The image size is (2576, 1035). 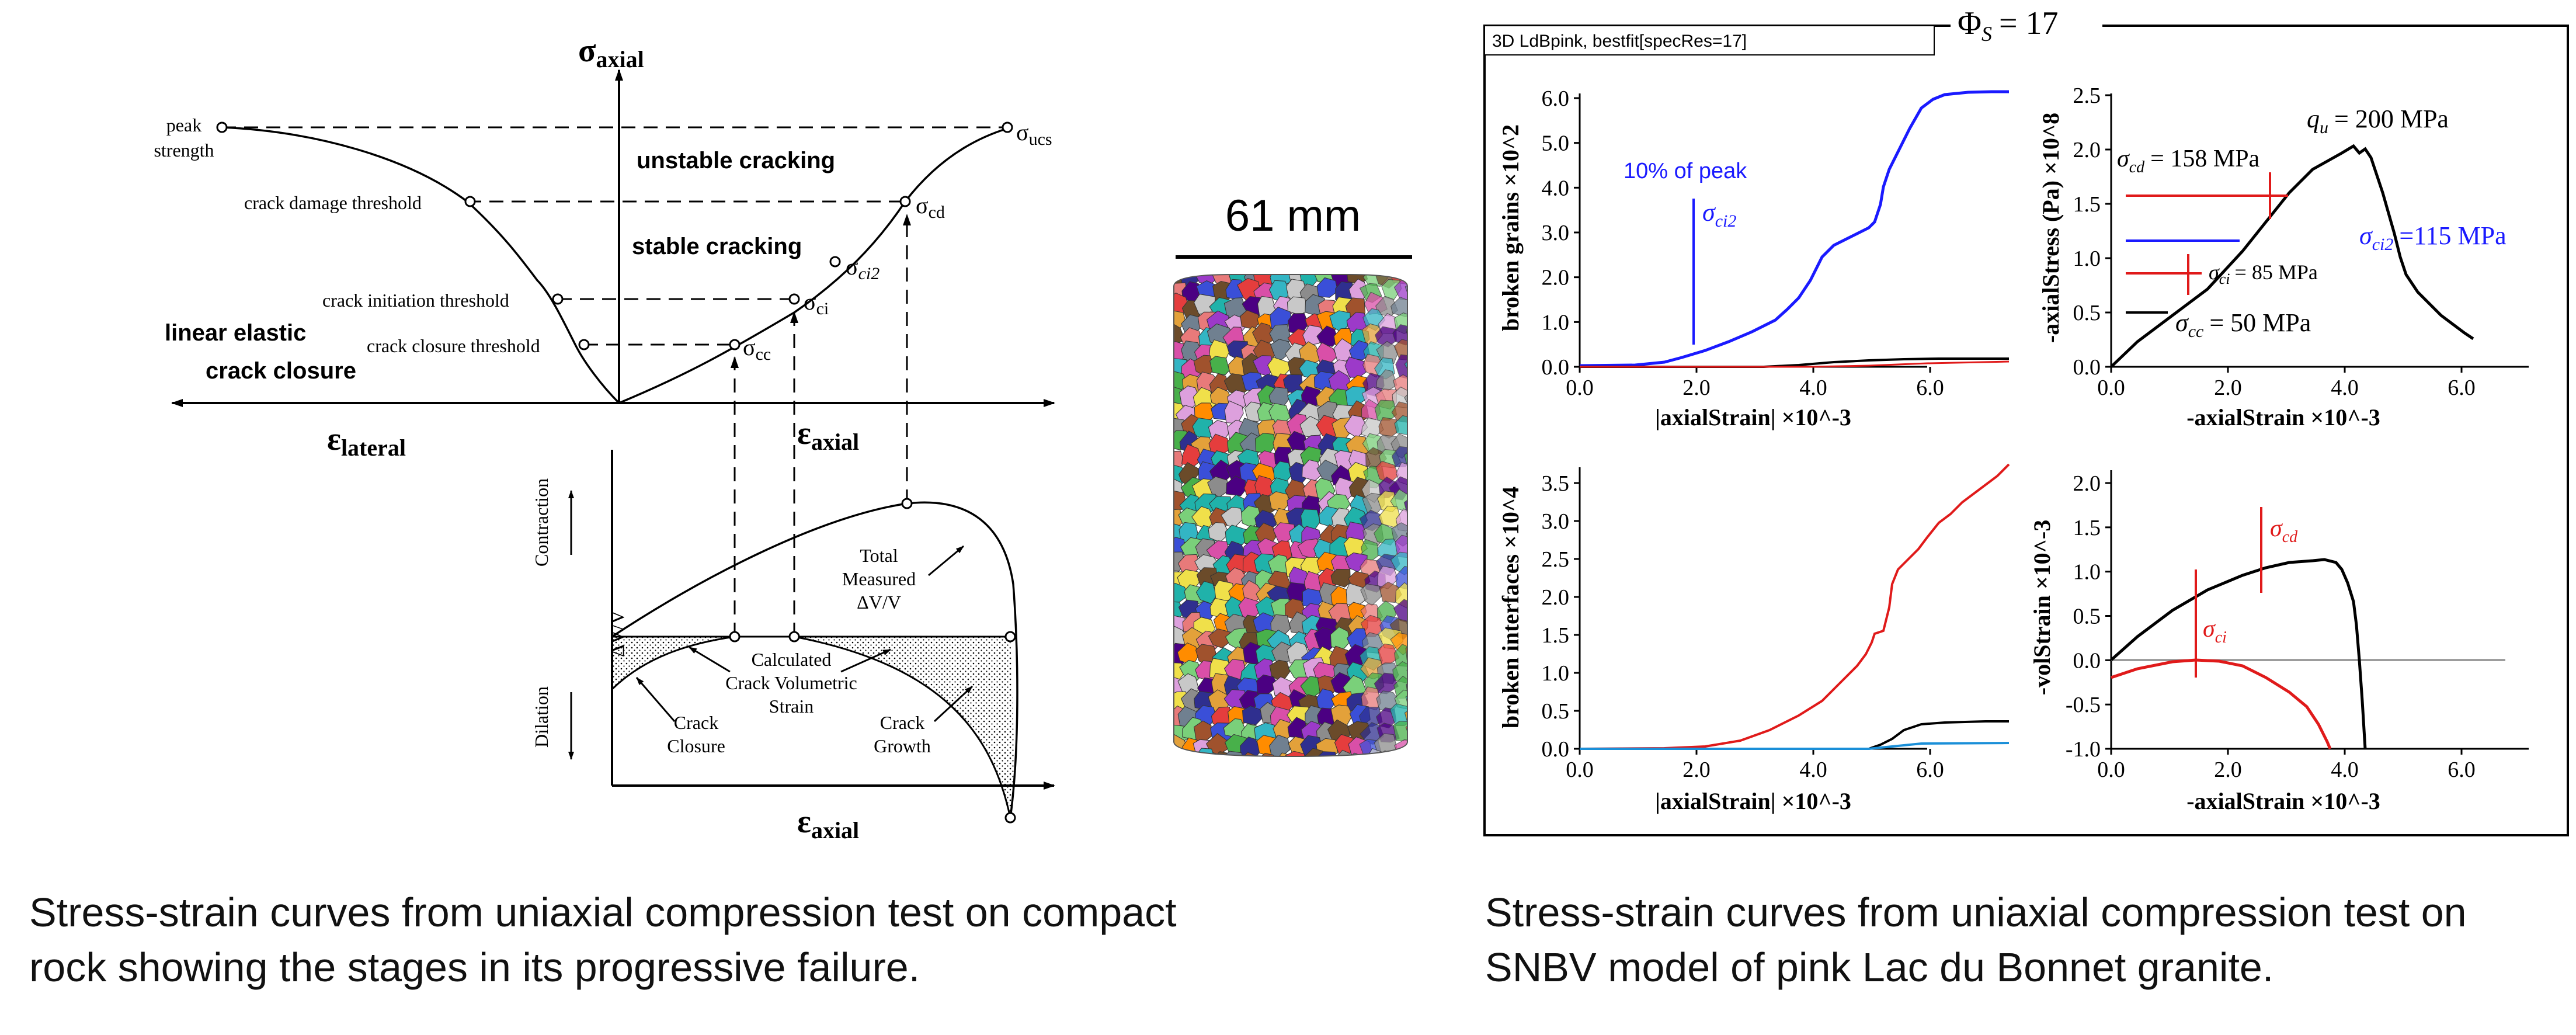 What do you see at coordinates (1556, 521) in the screenshot?
I see `bl-y-tick-label: 3.0` at bounding box center [1556, 521].